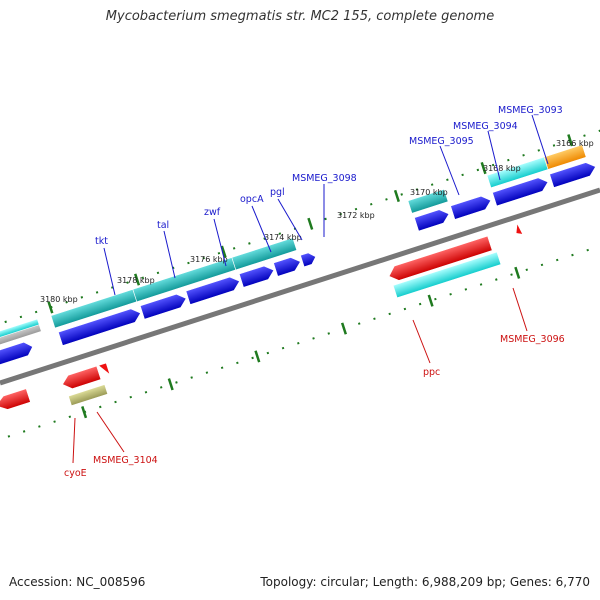 The height and width of the screenshot is (600, 600). Describe the element at coordinates (356, 215) in the screenshot. I see `scale-label: 3172 kbp` at that location.